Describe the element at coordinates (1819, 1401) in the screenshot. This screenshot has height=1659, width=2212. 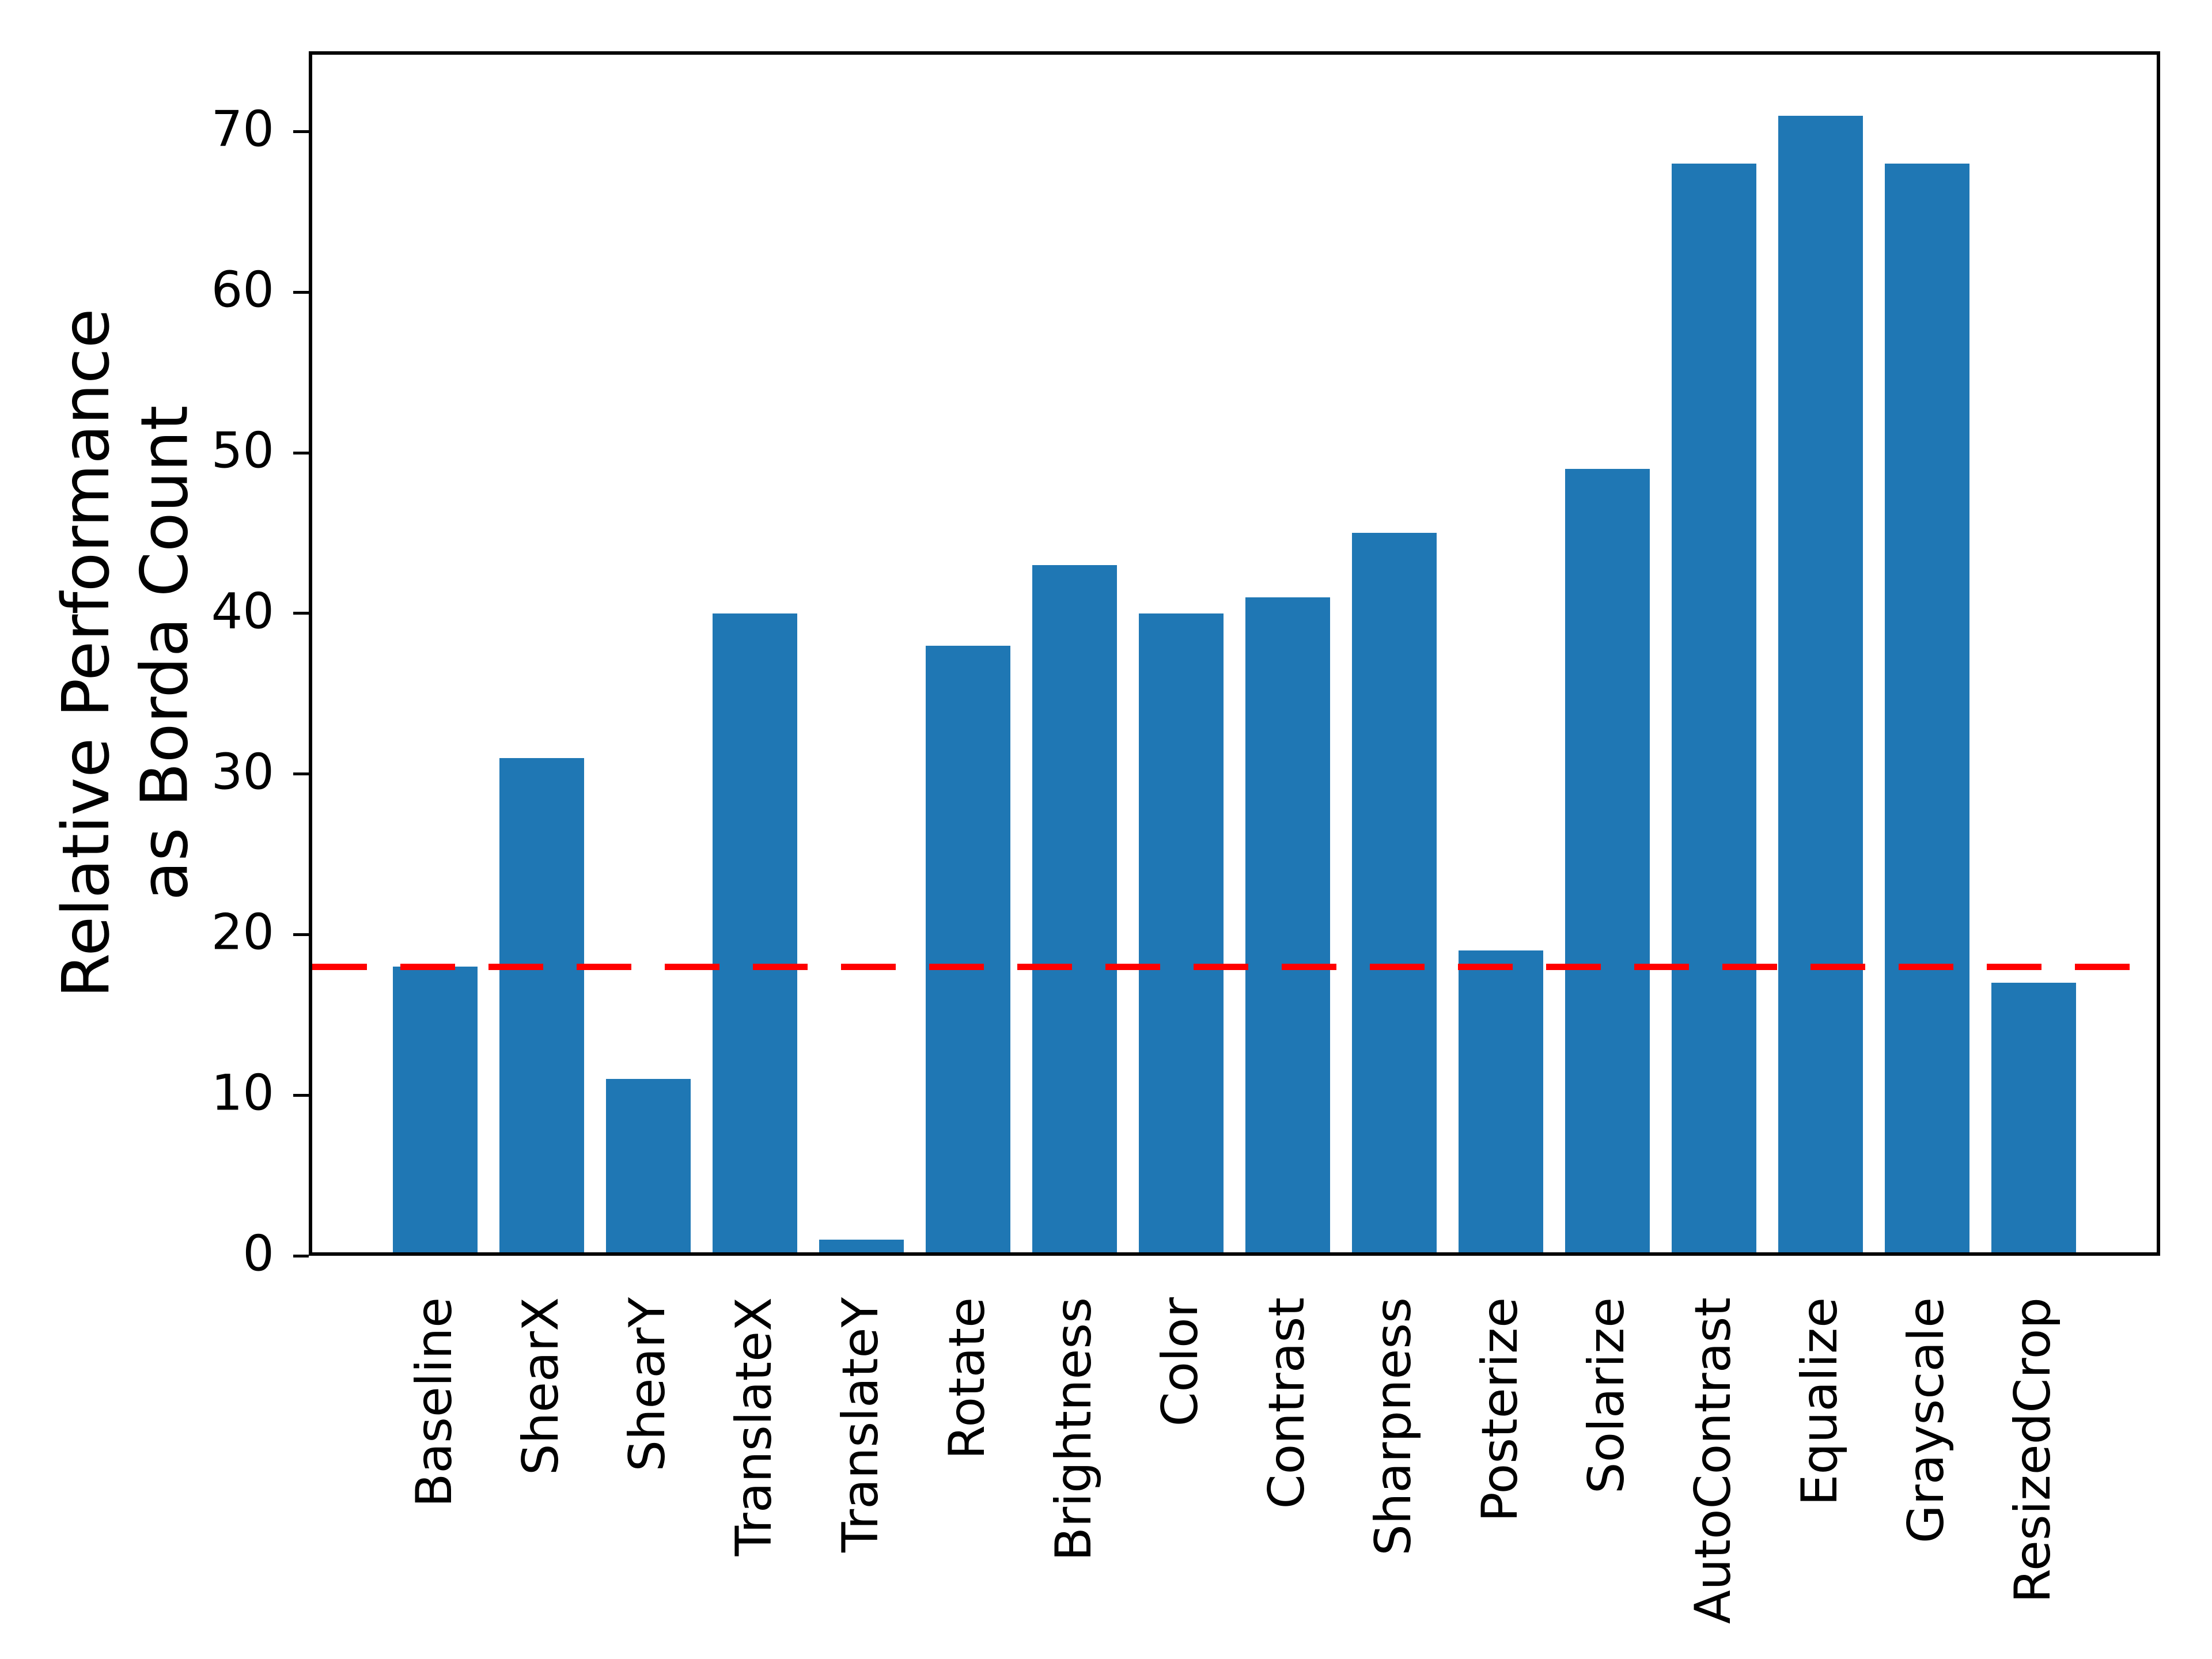
I see `x-tick-label-equalize: Equalize` at that location.